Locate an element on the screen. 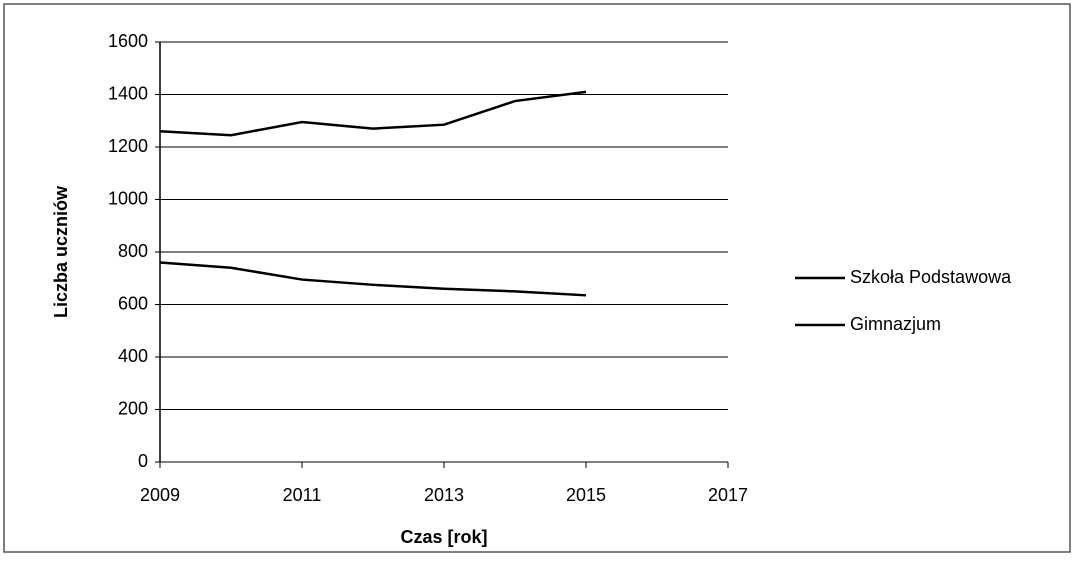 The width and height of the screenshot is (1076, 580). x-tick-label: 2011 is located at coordinates (302, 495).